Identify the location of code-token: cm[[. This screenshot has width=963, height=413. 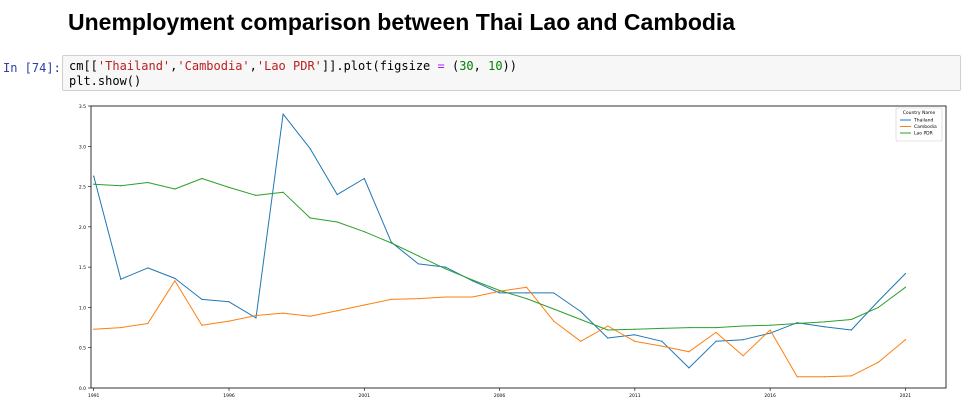
(83, 66).